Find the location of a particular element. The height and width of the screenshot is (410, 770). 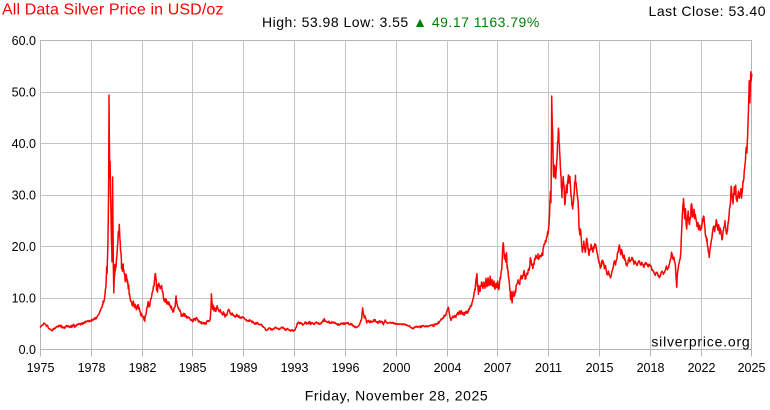

svg-text:High: 53.98 Low: 3.55 ▲ 49.17: High: 53.98 Low: 3.55 ▲ 49.17 1163.79% is located at coordinates (401, 22).